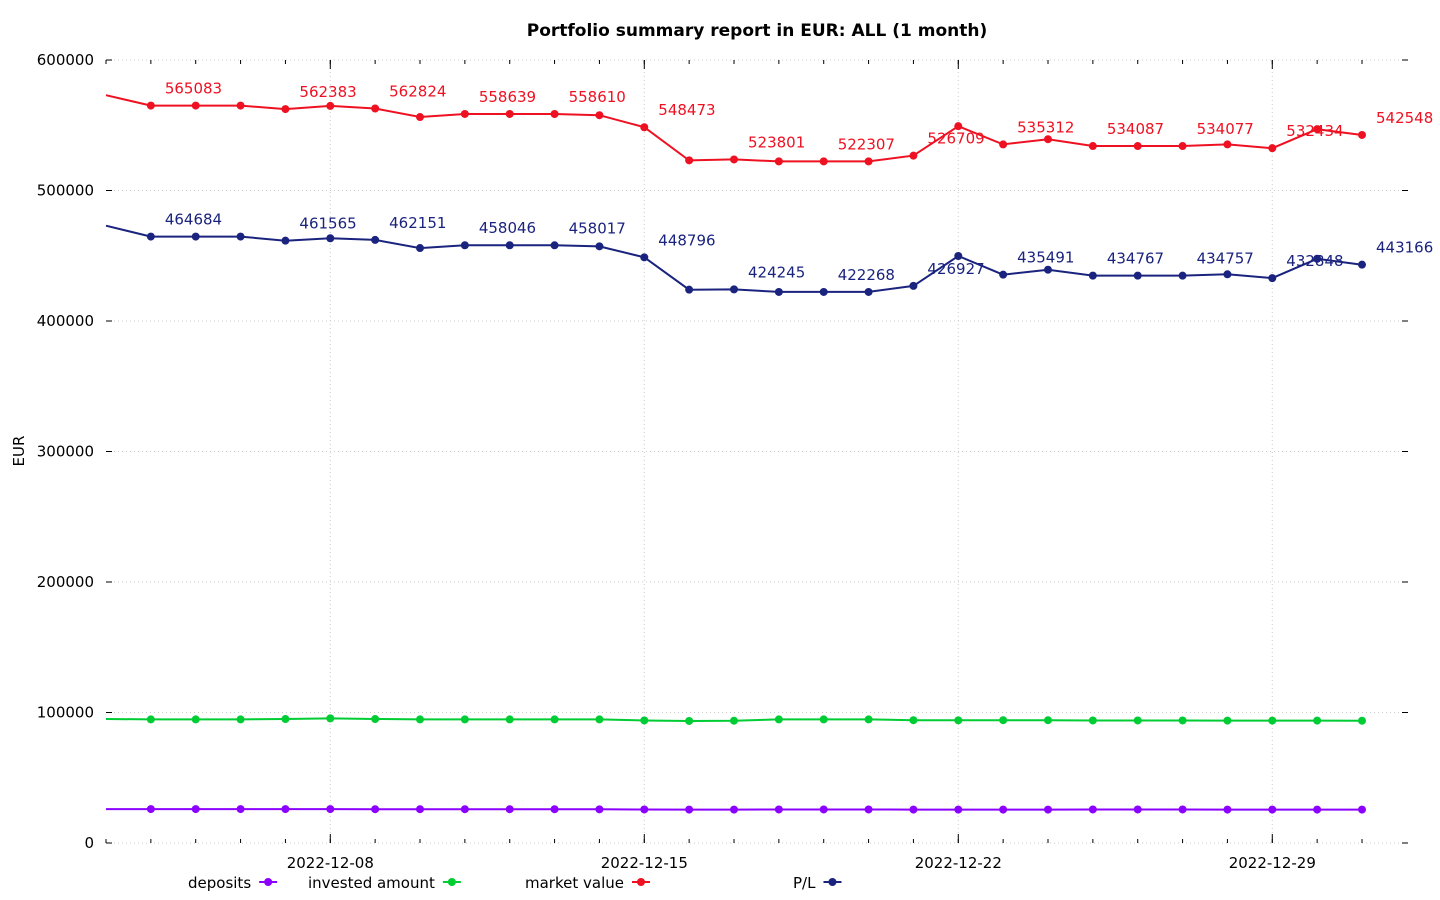  I want to click on legend-item: market value, so click(587, 883).